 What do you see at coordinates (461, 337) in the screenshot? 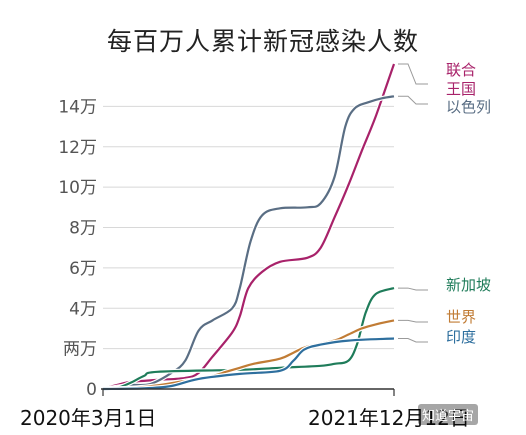
I see `series-label: 印度` at bounding box center [461, 337].